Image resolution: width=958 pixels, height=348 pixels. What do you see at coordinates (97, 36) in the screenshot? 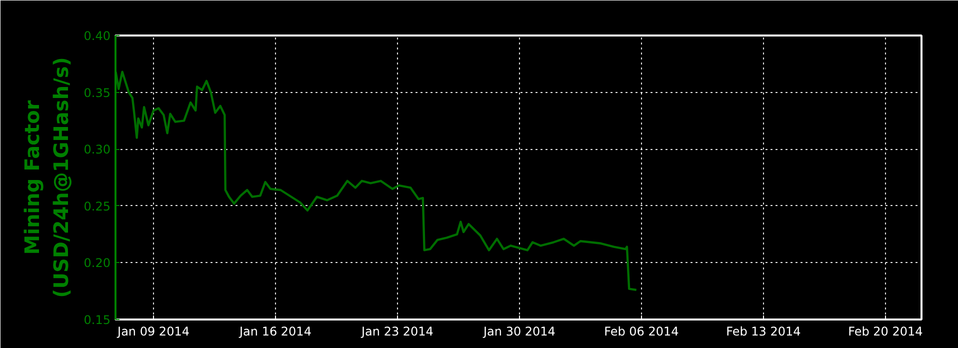
I see `y-tick-label: 0.40` at bounding box center [97, 36].